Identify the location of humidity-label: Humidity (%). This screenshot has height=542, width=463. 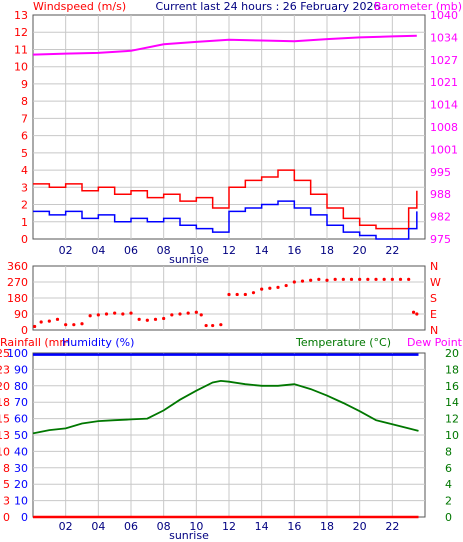
(98, 342).